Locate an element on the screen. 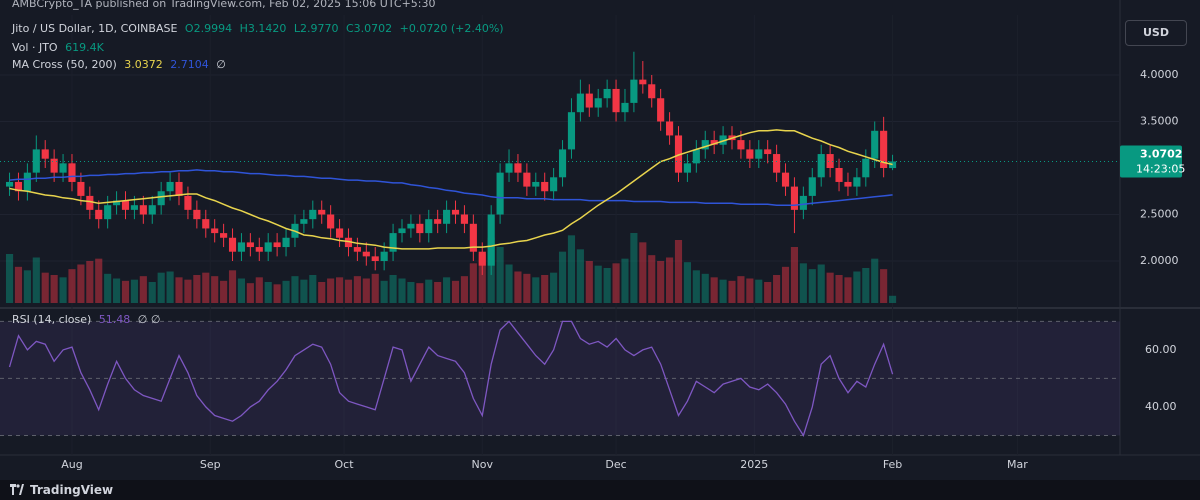  logo is located at coordinates (17, 489).